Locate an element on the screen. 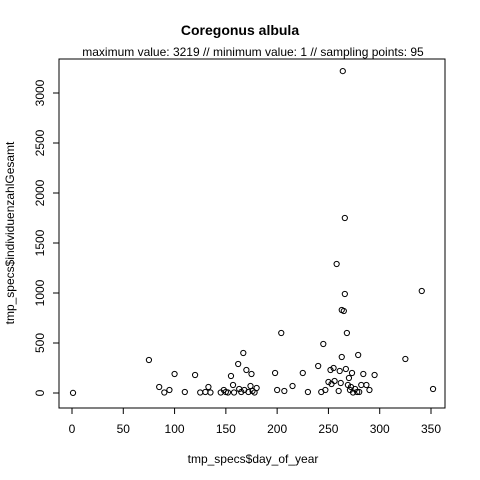 The height and width of the screenshot is (480, 480). y-tick-label: 1000 is located at coordinates (40, 292).